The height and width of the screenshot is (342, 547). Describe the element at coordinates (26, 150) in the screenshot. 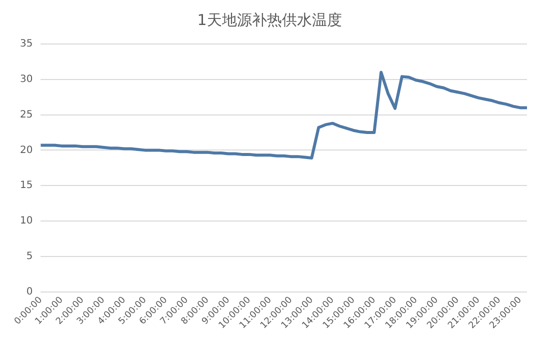

I see `y-tick-label: 20` at that location.